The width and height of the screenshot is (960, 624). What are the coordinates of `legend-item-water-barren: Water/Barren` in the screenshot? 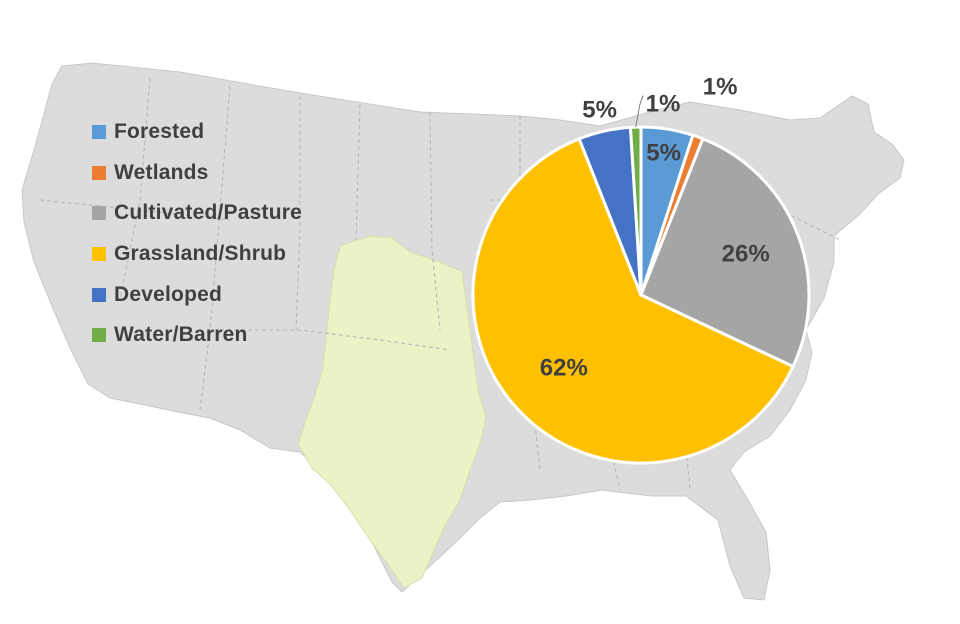 It's located at (197, 335).